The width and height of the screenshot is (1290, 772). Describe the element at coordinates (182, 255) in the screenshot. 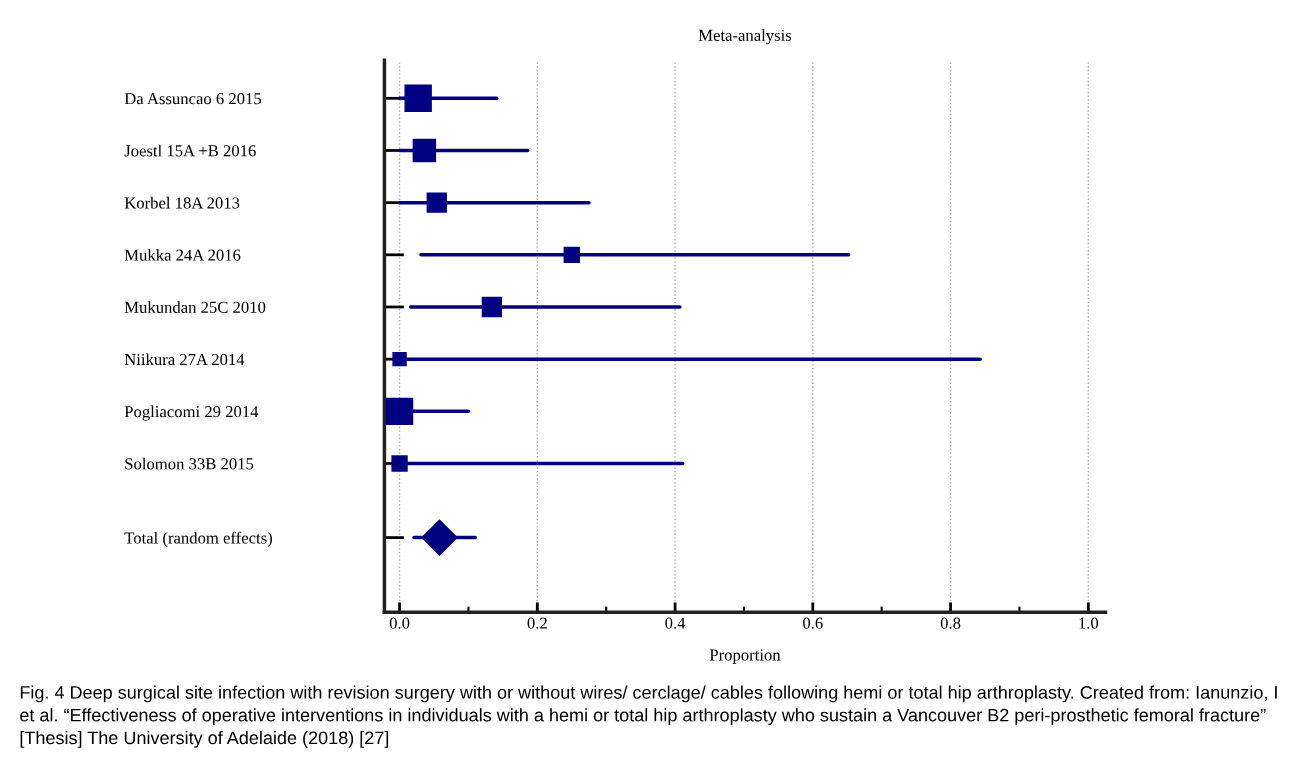

I see `y-tick-label: Mukka 24A 2016` at that location.